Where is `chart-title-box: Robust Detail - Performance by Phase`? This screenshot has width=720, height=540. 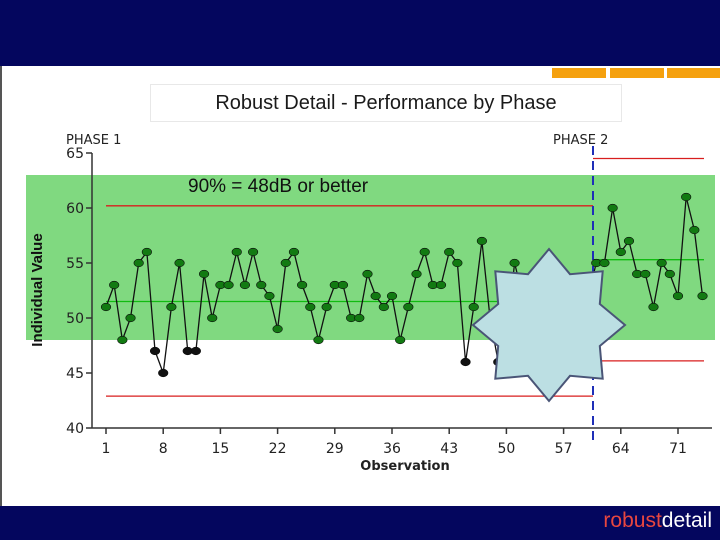 chart-title-box: Robust Detail - Performance by Phase is located at coordinates (386, 103).